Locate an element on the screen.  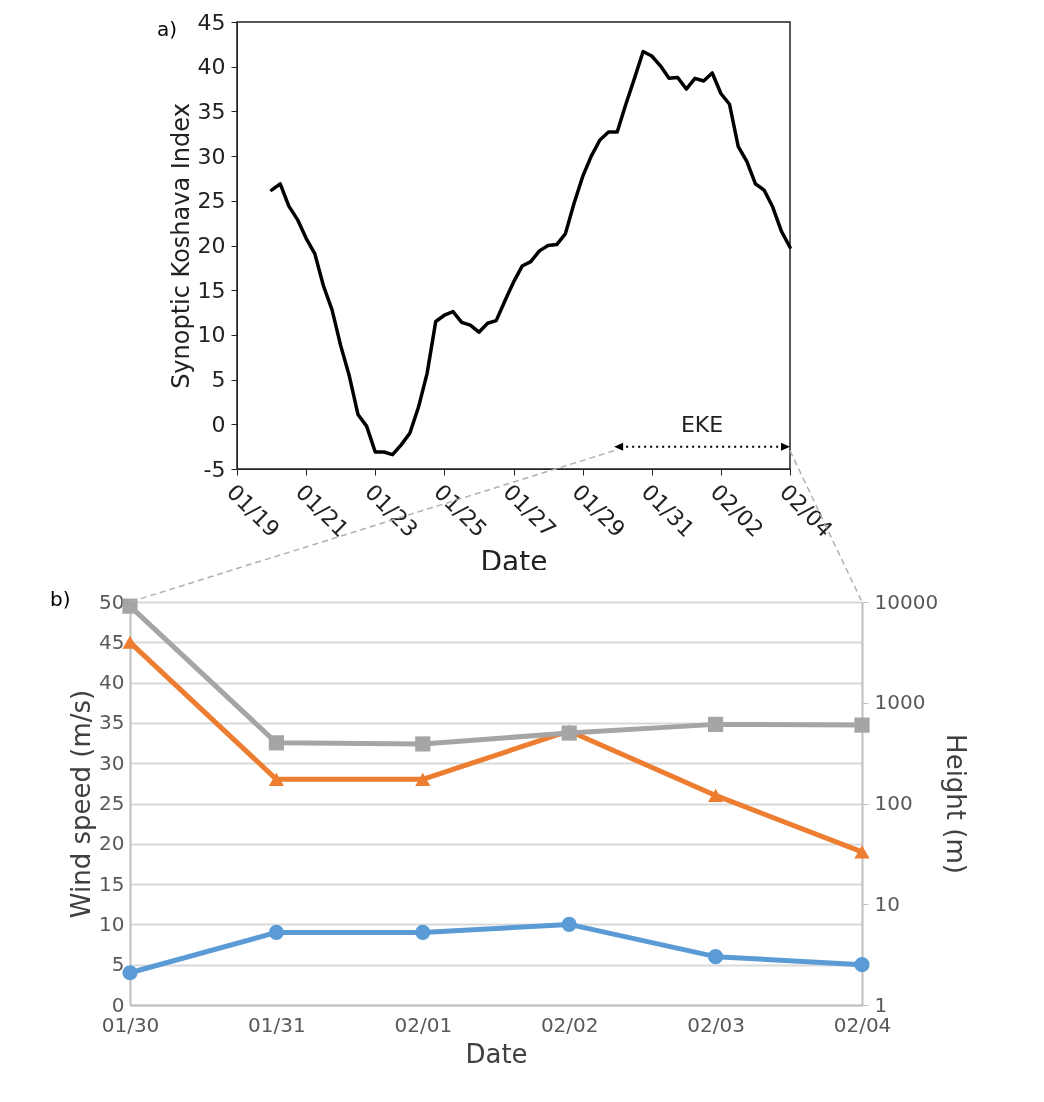
x-tick-label: 01/31 is located at coordinates (277, 1024).